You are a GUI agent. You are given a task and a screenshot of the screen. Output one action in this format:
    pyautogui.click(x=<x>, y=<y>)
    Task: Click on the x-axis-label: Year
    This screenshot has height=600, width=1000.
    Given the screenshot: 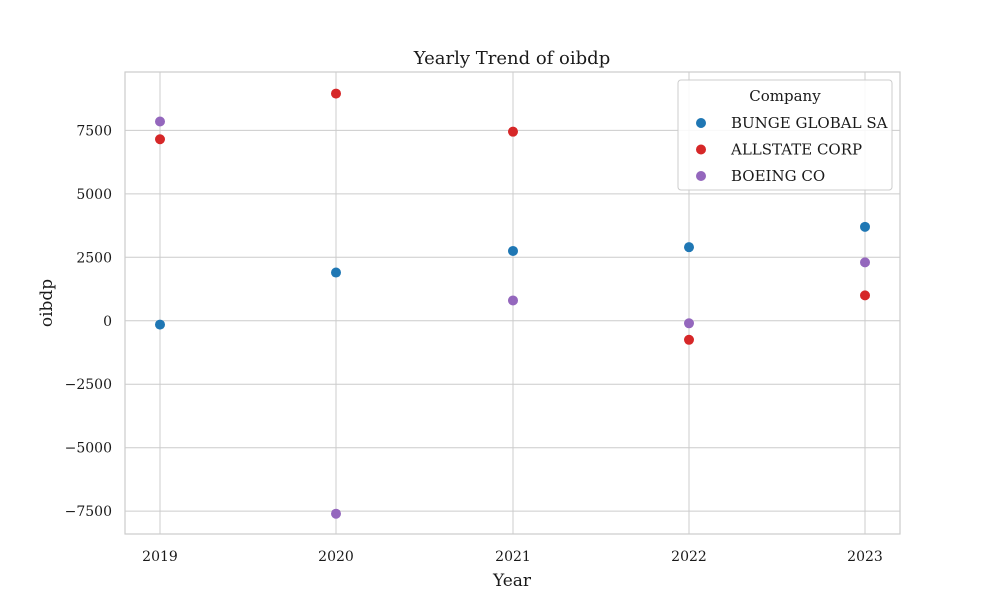 What is the action you would take?
    pyautogui.click(x=512, y=581)
    